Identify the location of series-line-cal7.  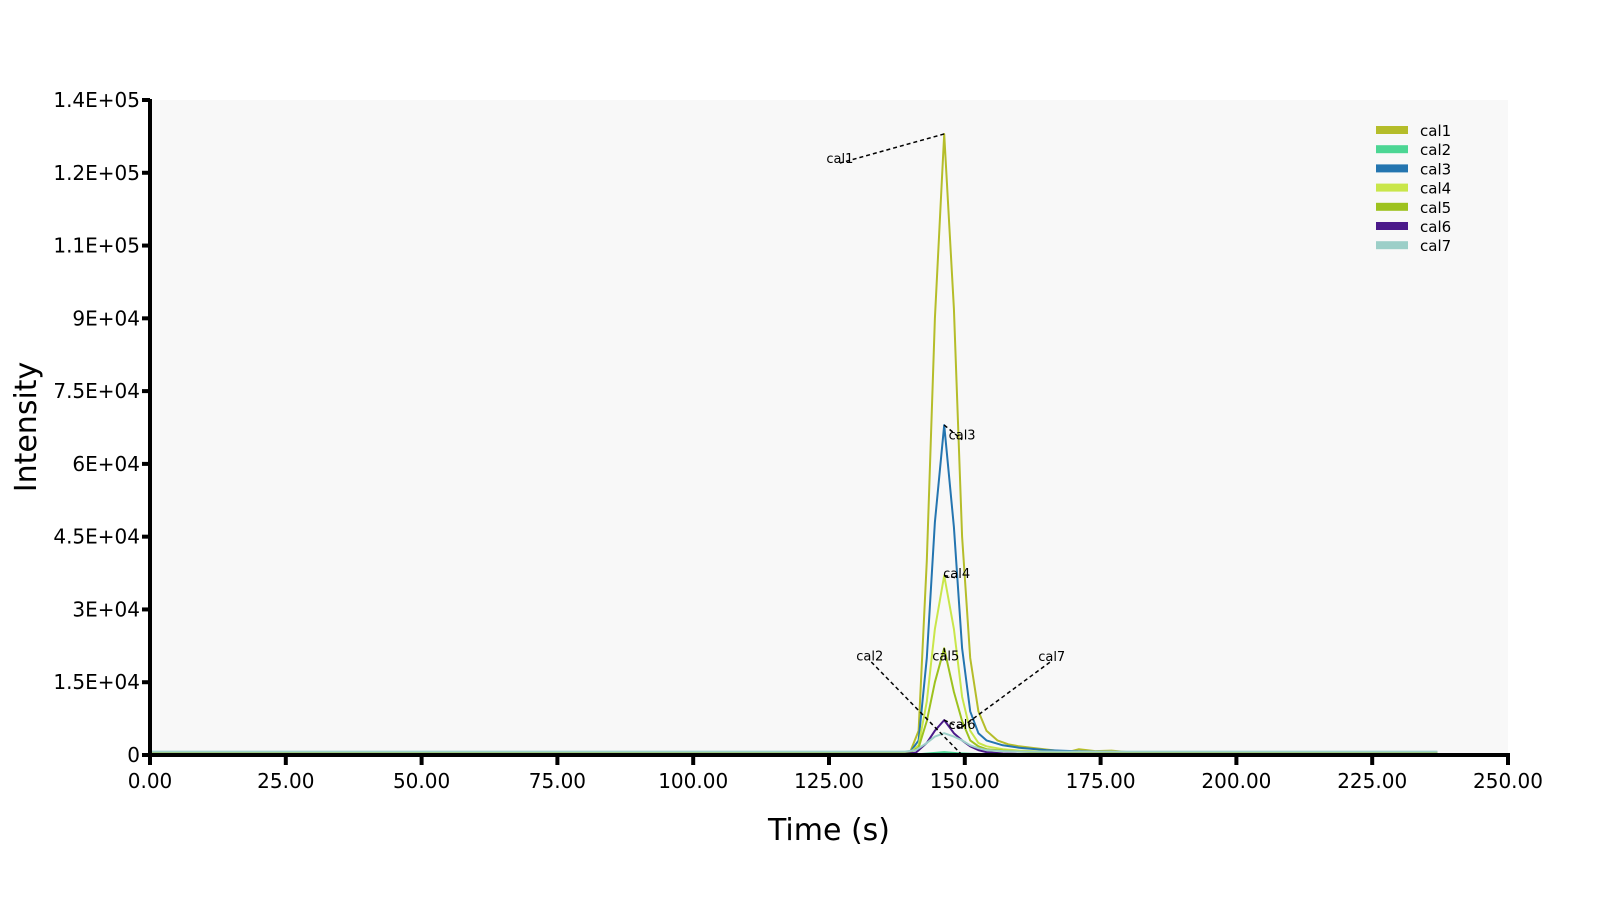
(794, 742).